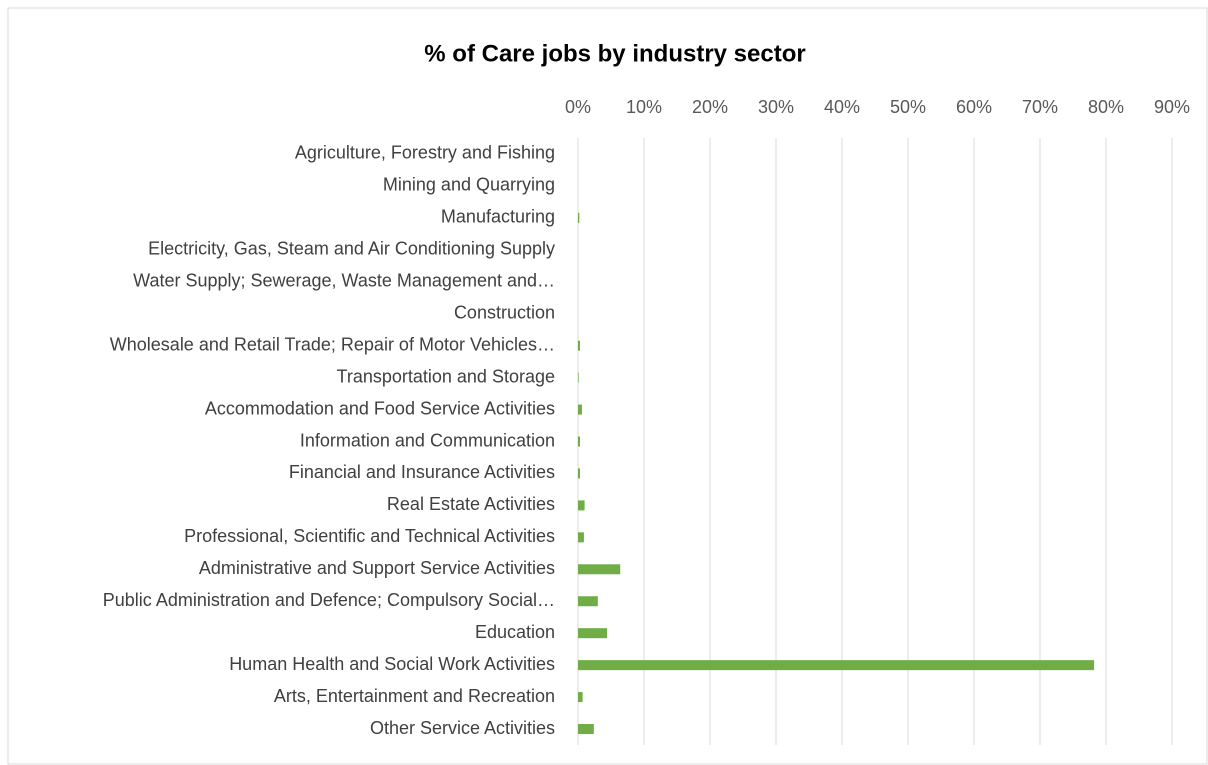  Describe the element at coordinates (414, 696) in the screenshot. I see `y-tick-label: Arts, Entertainment and Recreation` at that location.